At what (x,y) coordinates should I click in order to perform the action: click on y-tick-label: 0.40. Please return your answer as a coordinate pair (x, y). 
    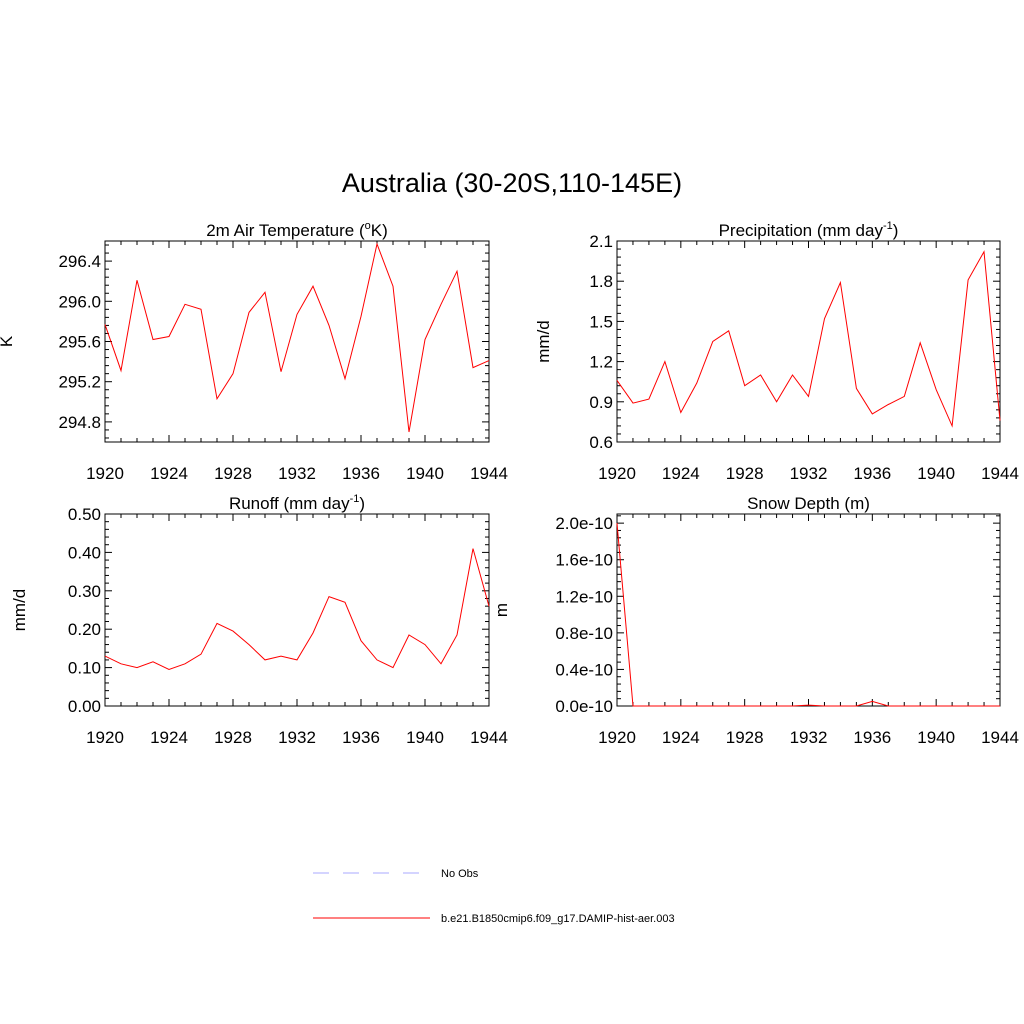
    Looking at the image, I should click on (84, 552).